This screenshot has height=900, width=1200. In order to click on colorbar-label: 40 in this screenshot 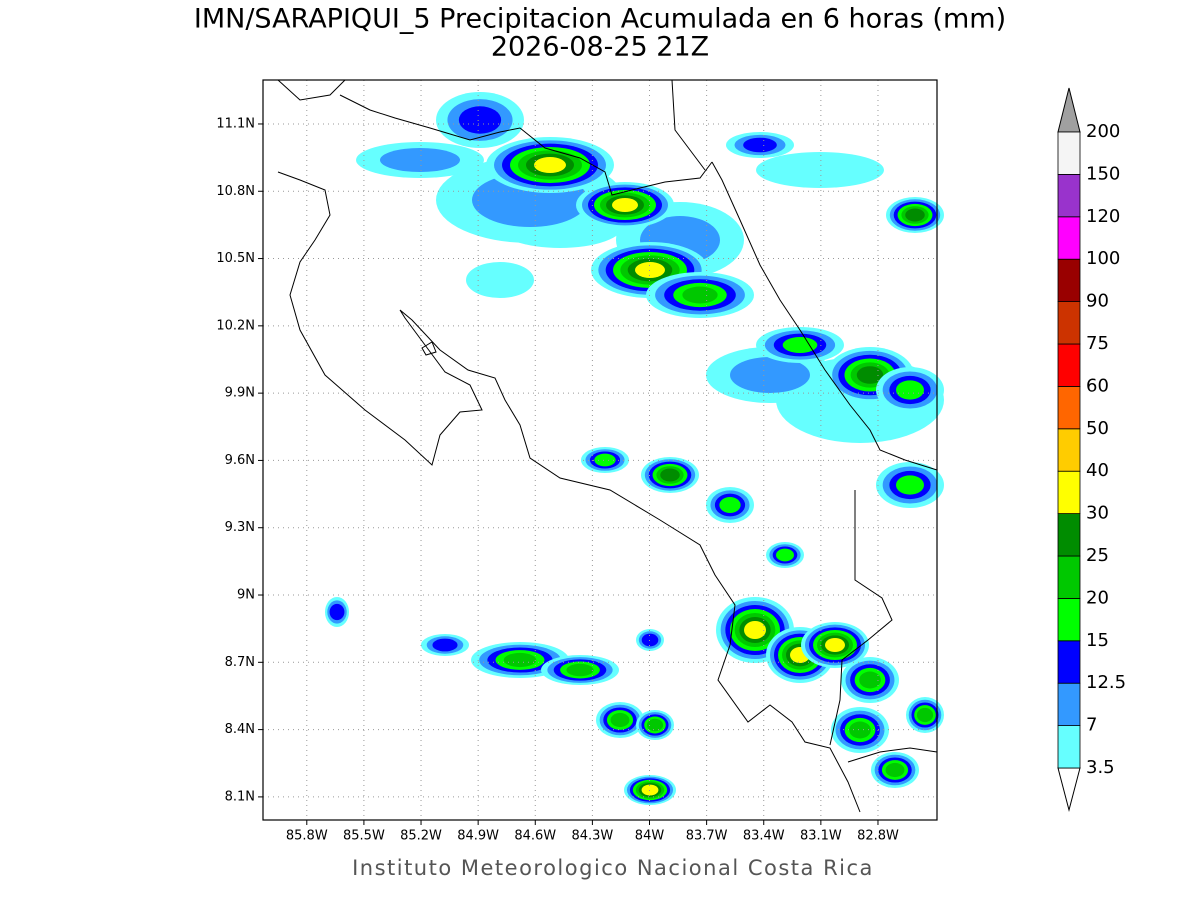, I will do `click(1097, 470)`.